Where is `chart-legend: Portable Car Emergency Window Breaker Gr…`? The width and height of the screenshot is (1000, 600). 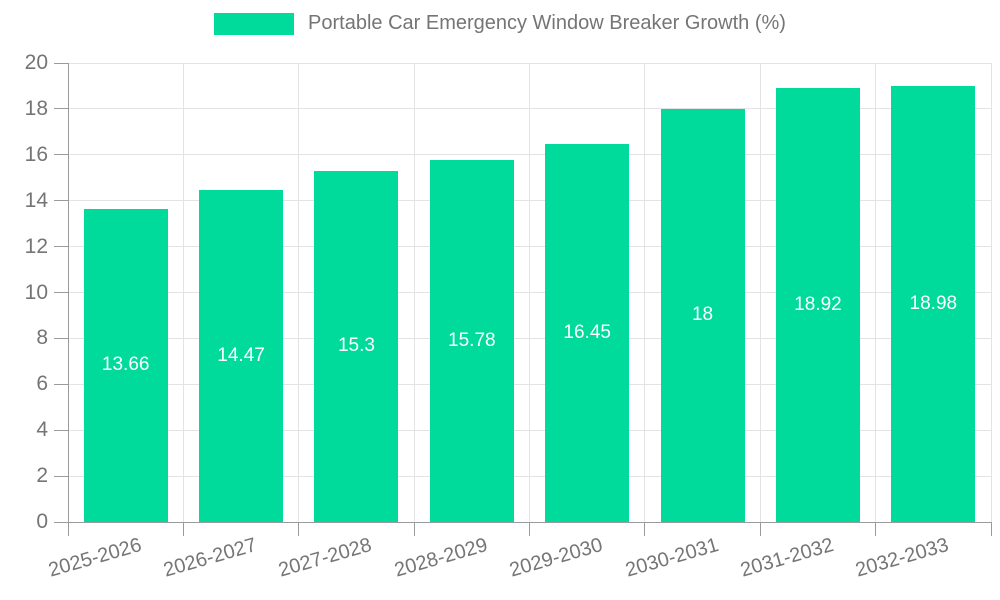 chart-legend: Portable Car Emergency Window Breaker Gr… is located at coordinates (500, 23).